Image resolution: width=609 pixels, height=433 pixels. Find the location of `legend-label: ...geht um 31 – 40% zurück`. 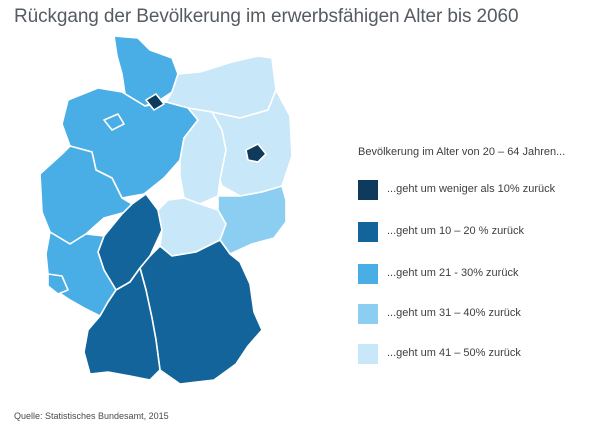

legend-label: ...geht um 31 – 40% zurück is located at coordinates (454, 313).